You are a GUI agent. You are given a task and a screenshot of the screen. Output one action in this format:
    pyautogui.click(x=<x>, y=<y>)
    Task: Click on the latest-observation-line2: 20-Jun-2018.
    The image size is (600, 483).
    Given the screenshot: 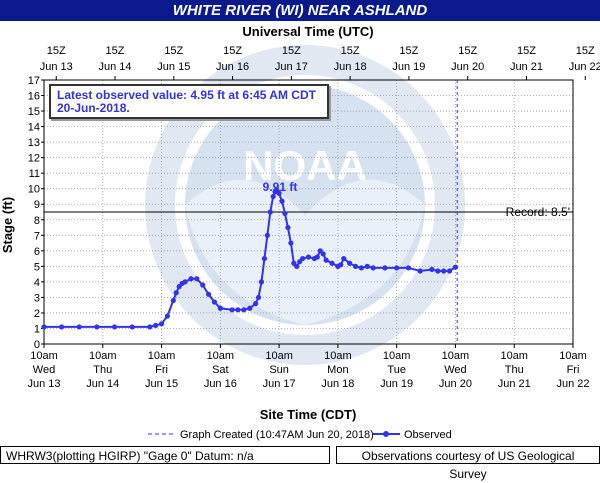 What is the action you would take?
    pyautogui.click(x=93, y=108)
    